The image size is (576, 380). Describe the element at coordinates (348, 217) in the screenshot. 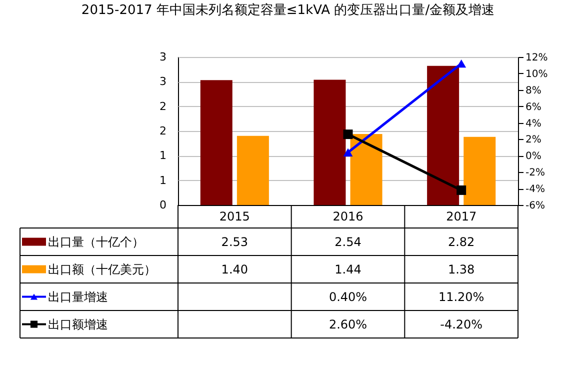

I see `x-tick-label: 2016` at that location.